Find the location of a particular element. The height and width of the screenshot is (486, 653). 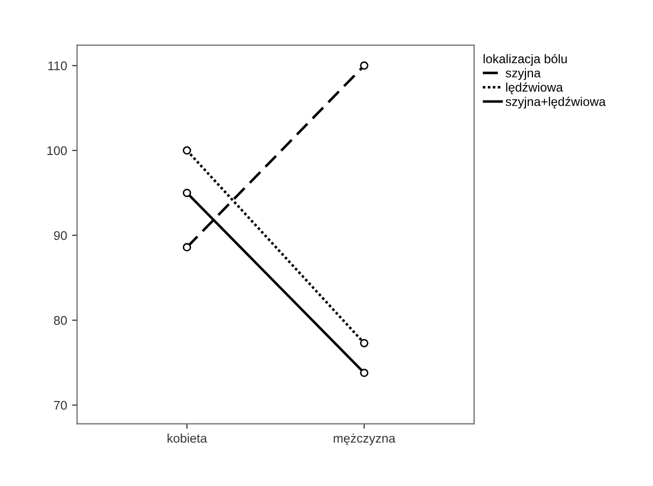

legend-label: szyjna is located at coordinates (523, 74).